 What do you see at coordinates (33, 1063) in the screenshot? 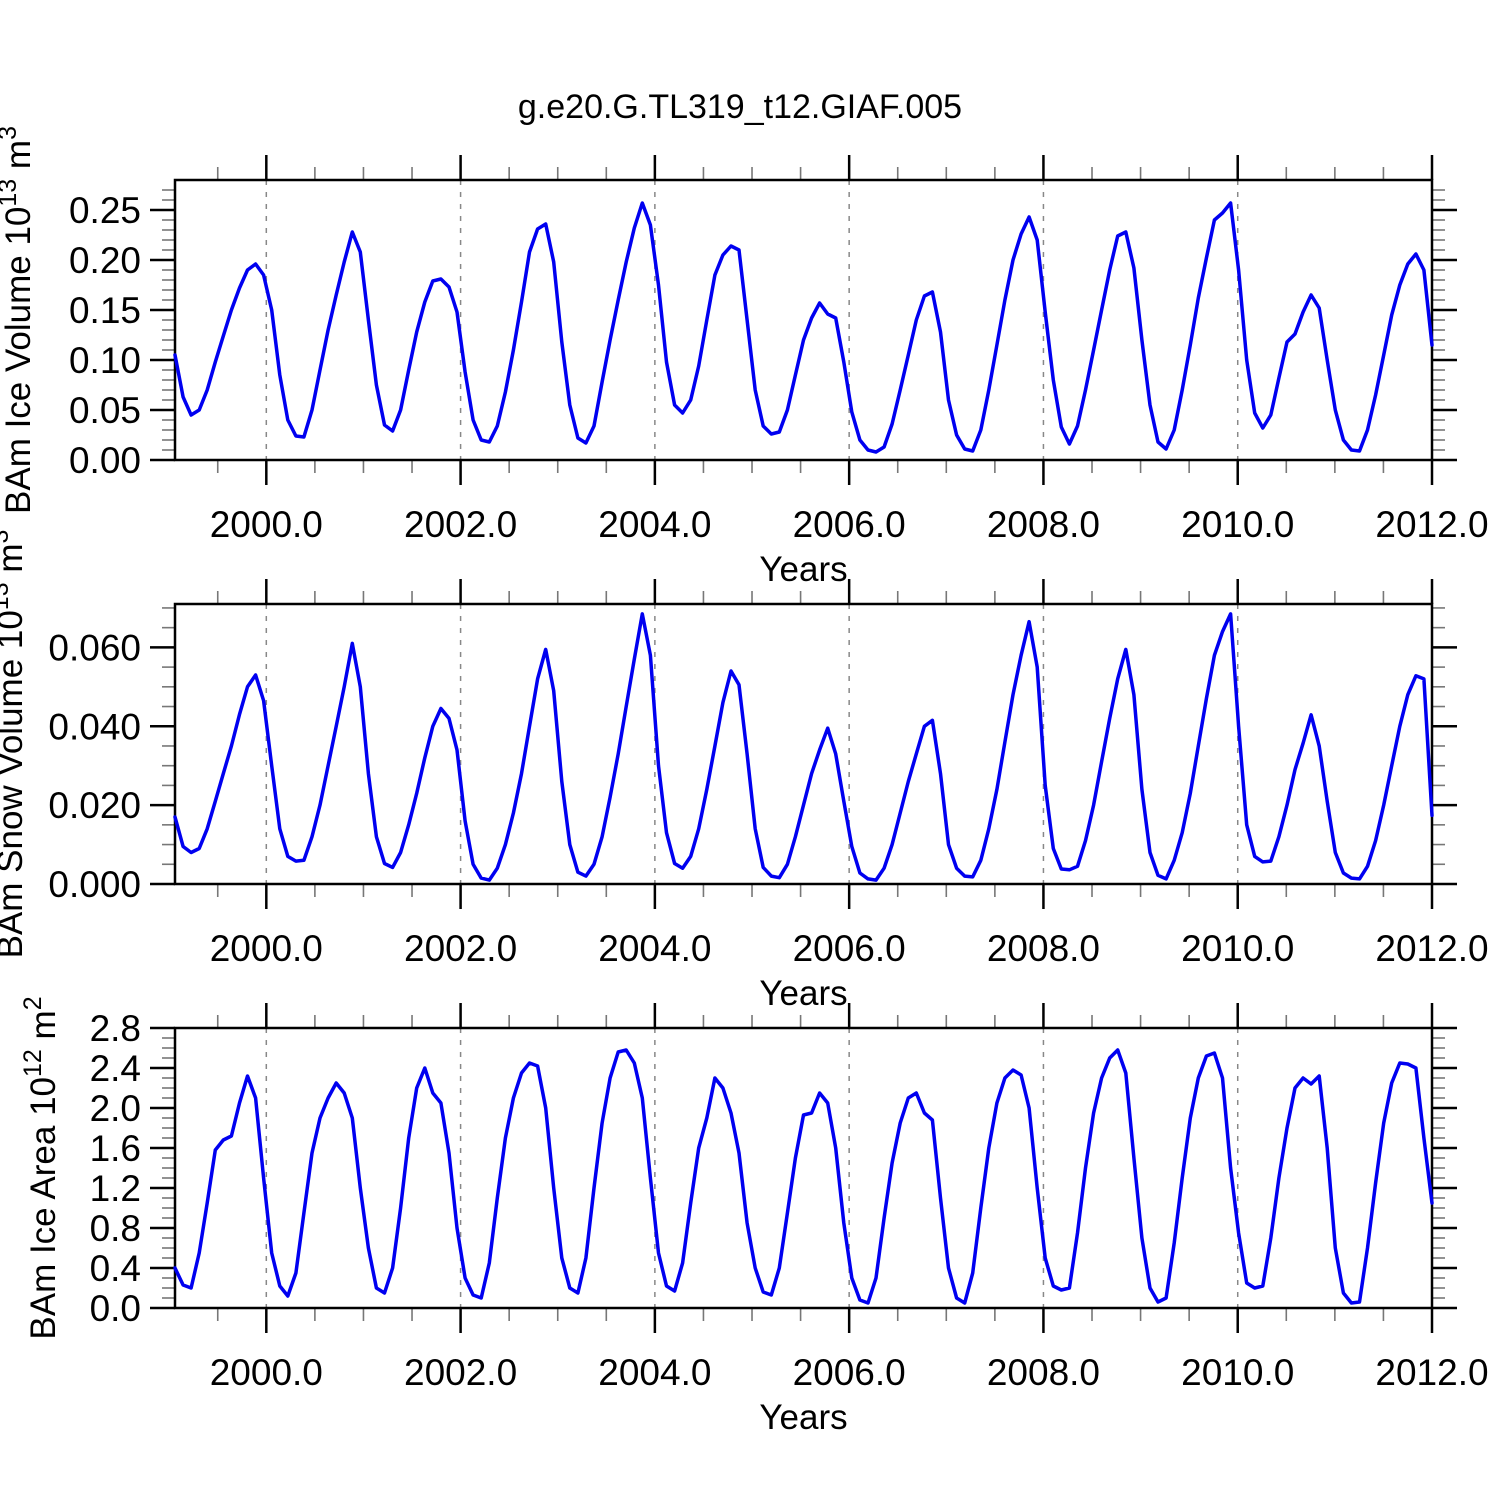
I see `y-axis-title-sup: 12` at bounding box center [33, 1063].